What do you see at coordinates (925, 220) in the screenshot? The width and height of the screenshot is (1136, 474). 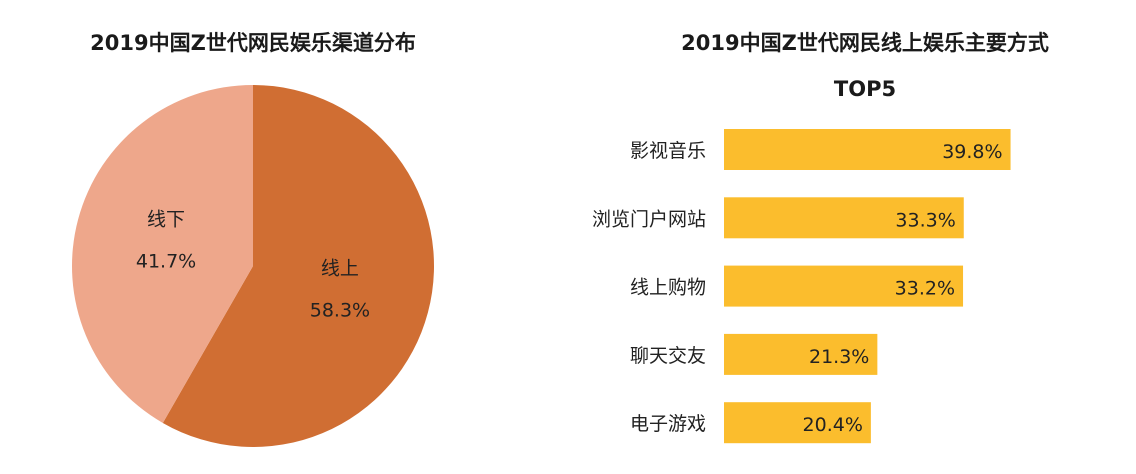 I see `bar-value-label: 33.3%` at bounding box center [925, 220].